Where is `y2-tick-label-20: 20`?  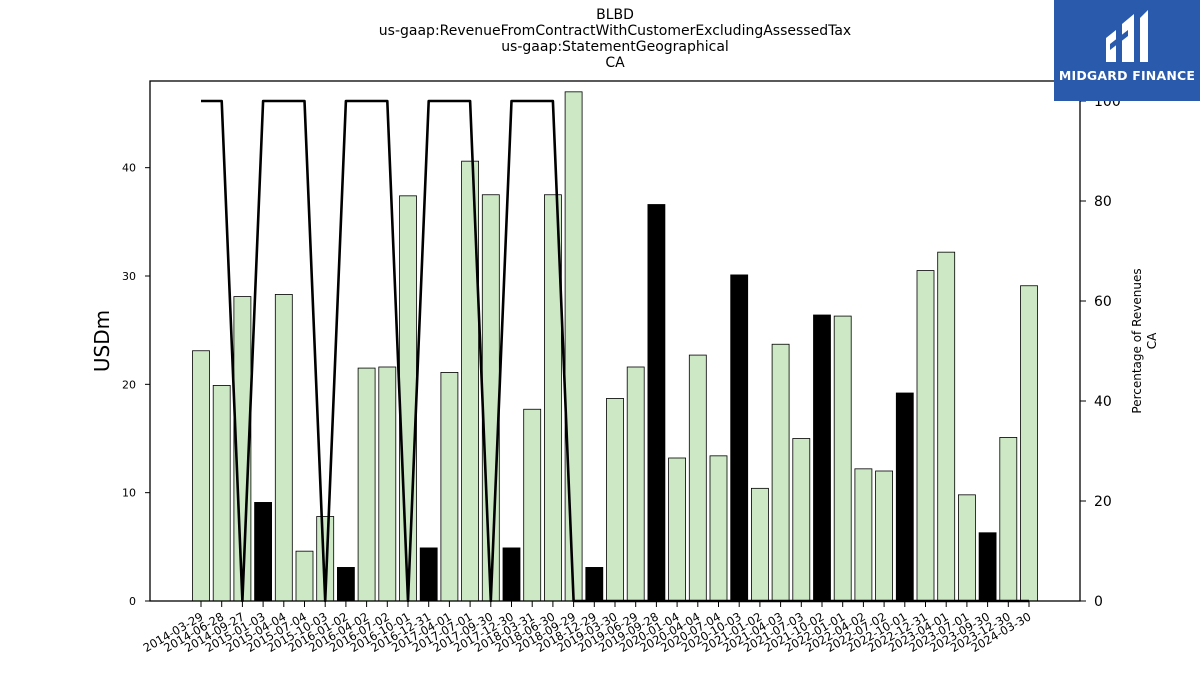 y2-tick-label-20: 20 is located at coordinates (1103, 502).